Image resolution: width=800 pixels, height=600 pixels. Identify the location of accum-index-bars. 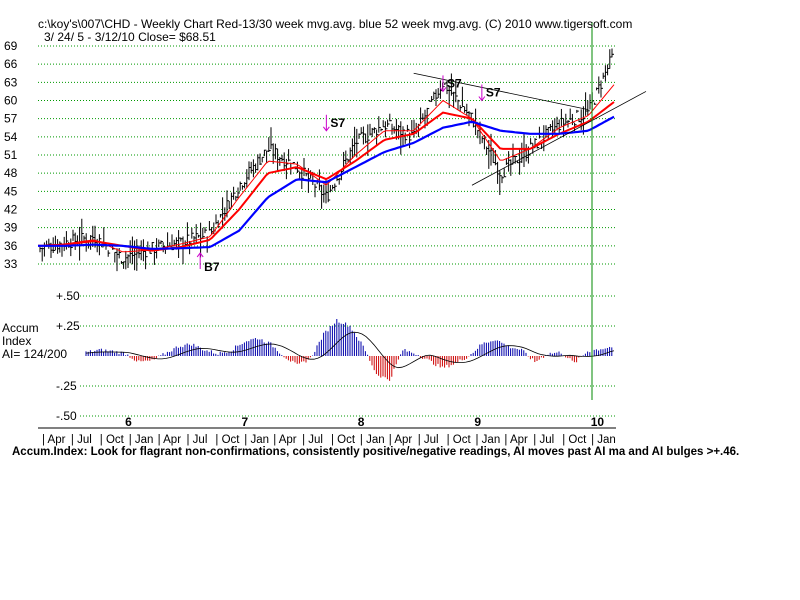
(350, 349).